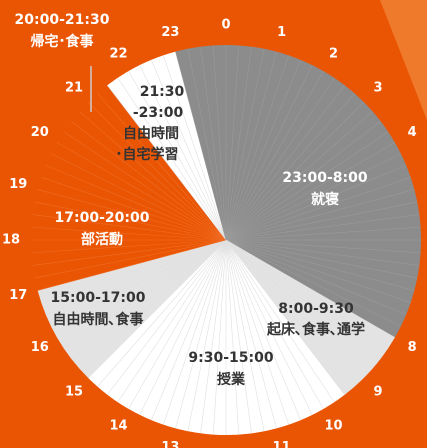 This screenshot has height=448, width=427. What do you see at coordinates (412, 347) in the screenshot?
I see `hour-label: 8` at bounding box center [412, 347].